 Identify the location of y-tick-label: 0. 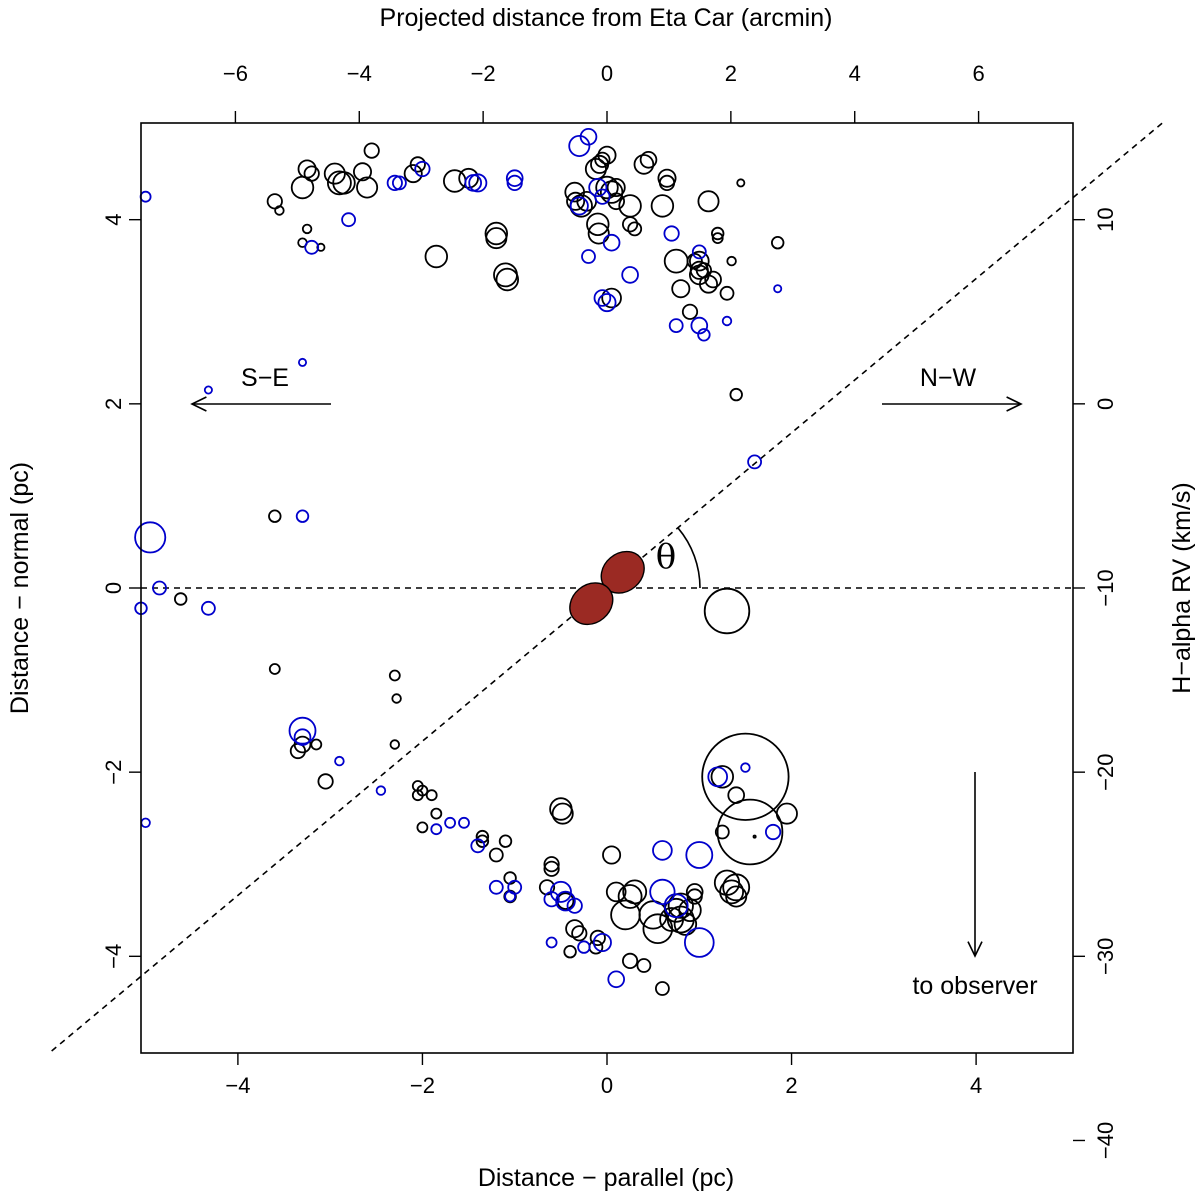
(113, 588).